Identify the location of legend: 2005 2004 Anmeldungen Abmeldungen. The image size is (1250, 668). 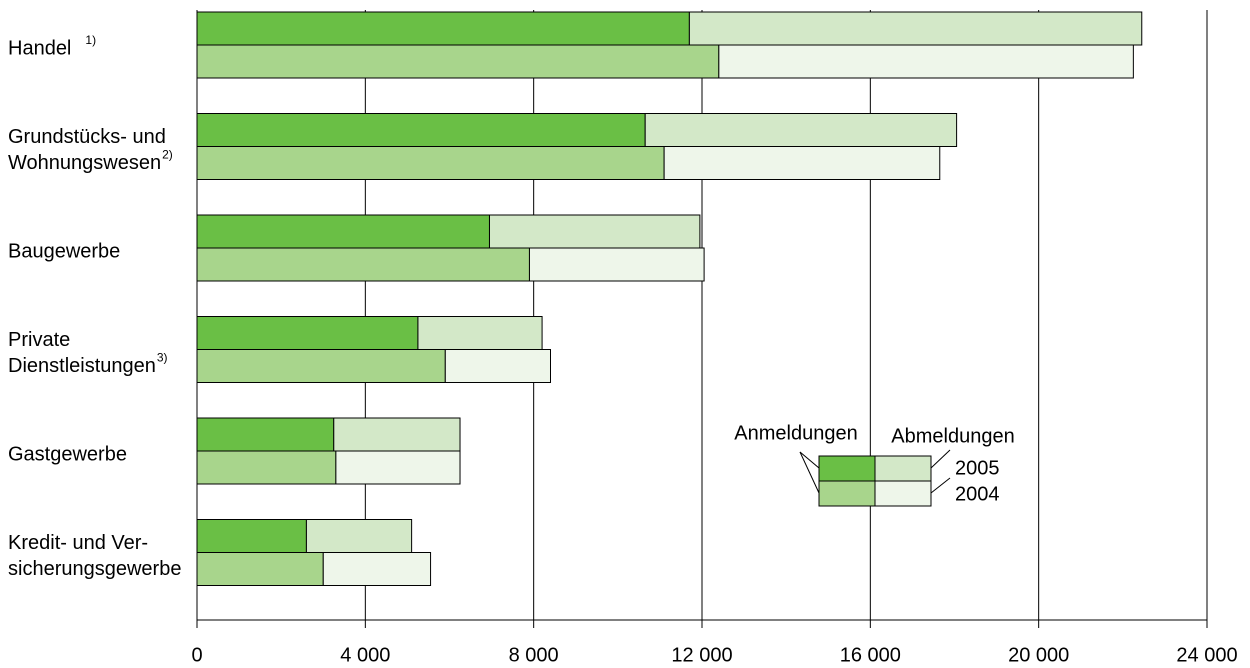
(874, 464).